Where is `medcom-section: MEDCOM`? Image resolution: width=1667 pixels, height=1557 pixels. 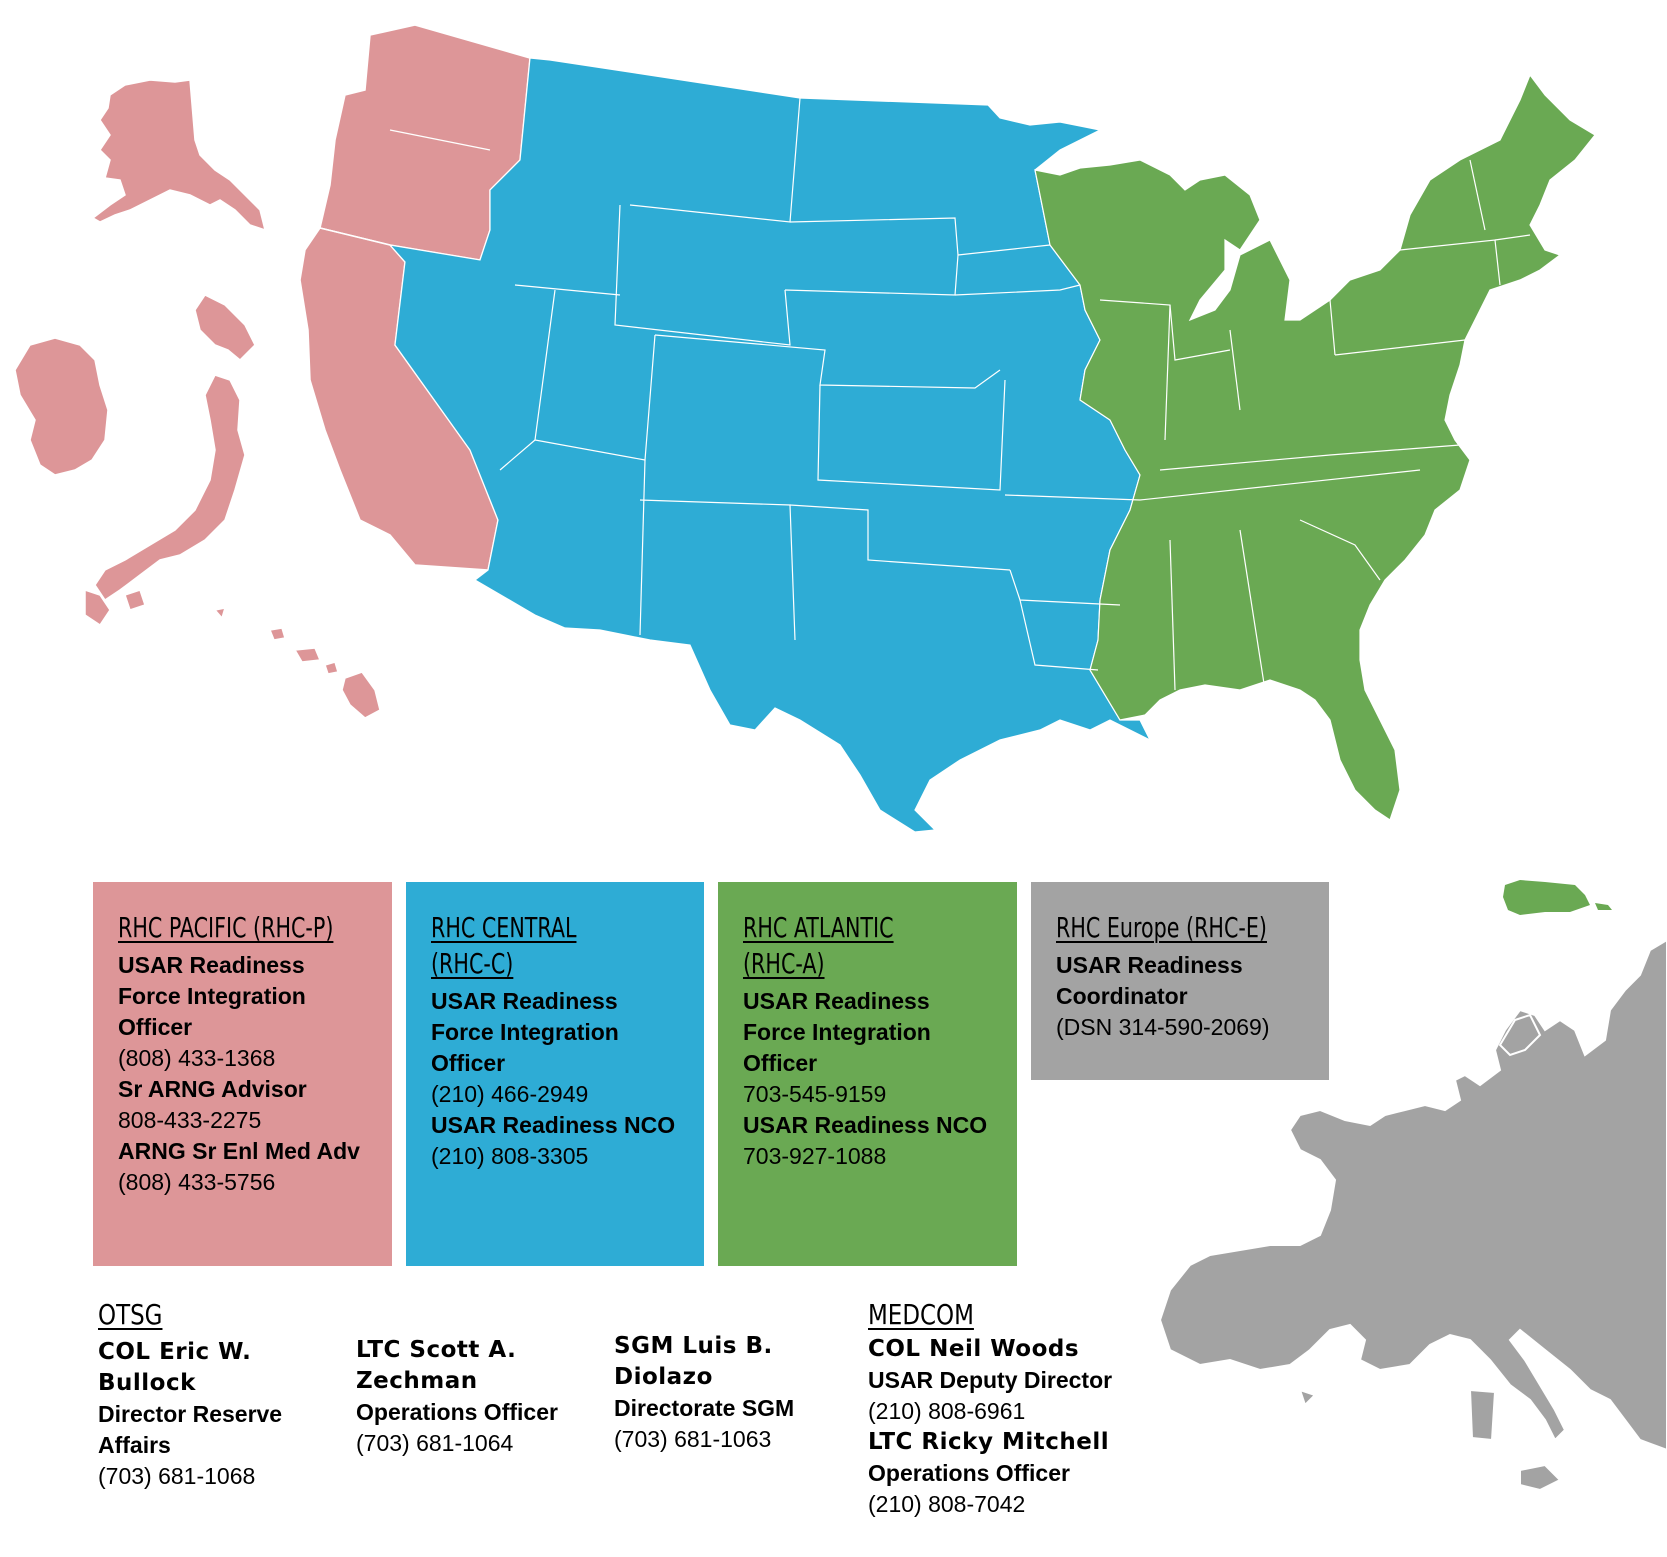 medcom-section: MEDCOM is located at coordinates (932, 1315).